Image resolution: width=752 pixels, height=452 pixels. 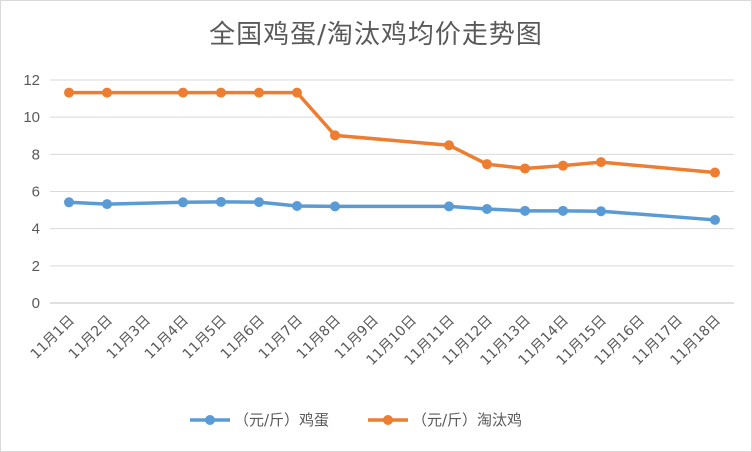 I want to click on y-tick-label: 6, so click(x=36, y=192).